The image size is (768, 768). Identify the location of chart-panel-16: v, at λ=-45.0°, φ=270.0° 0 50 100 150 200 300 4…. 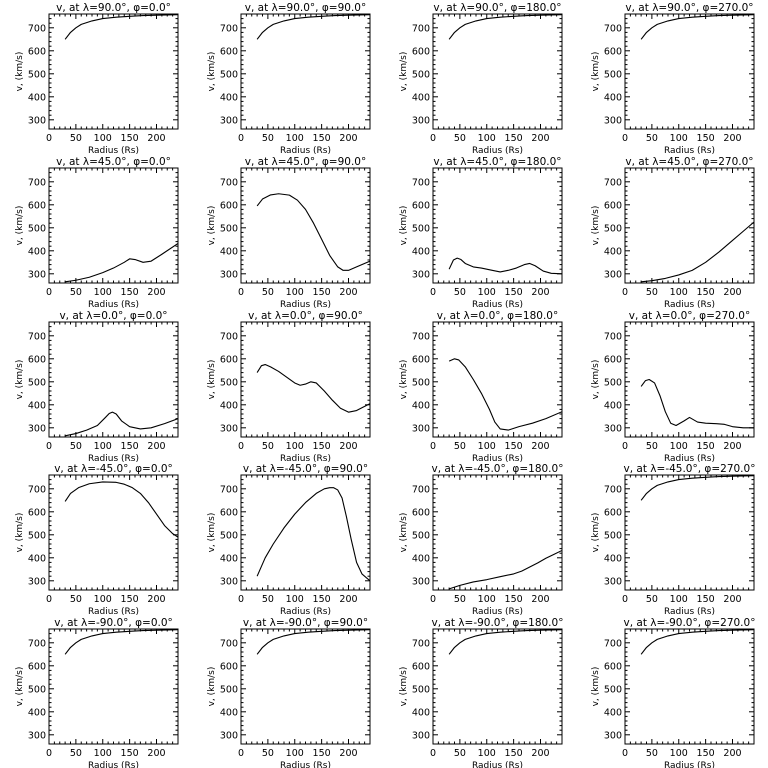
(673, 540).